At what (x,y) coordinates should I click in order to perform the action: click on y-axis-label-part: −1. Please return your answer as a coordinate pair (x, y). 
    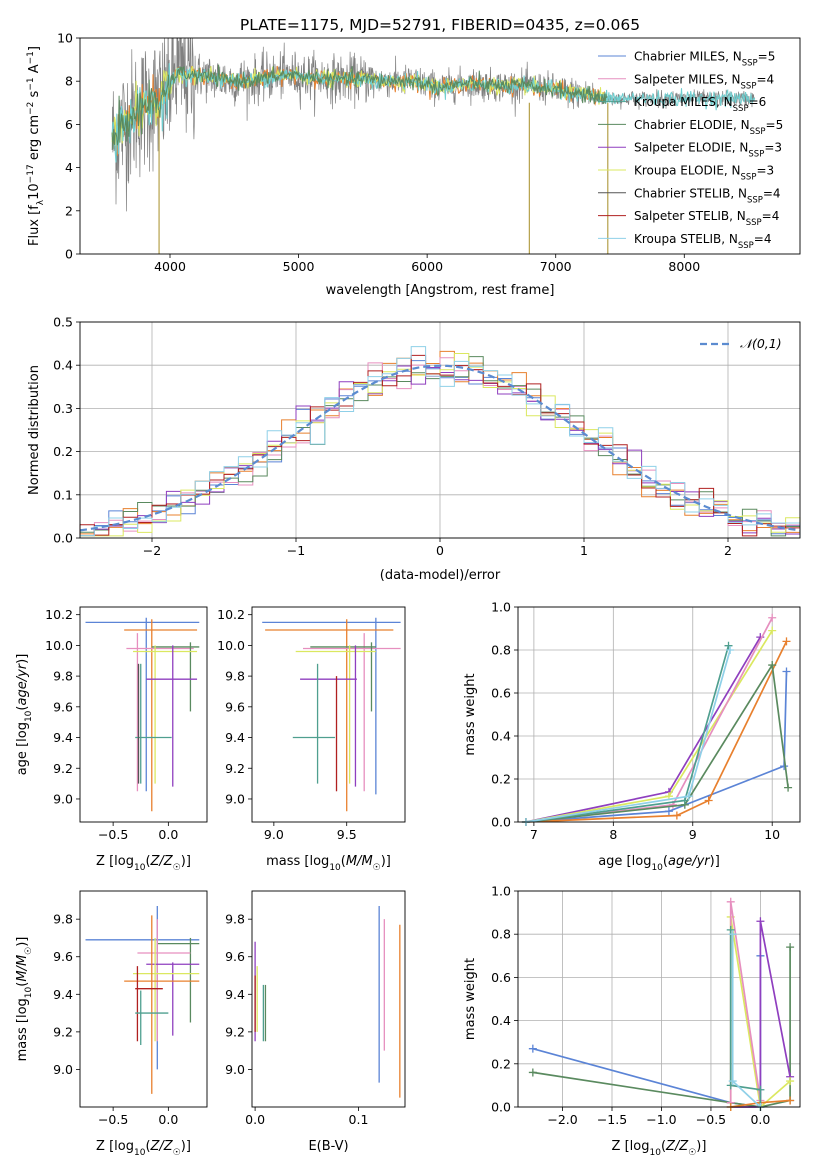
    Looking at the image, I should click on (31, 83).